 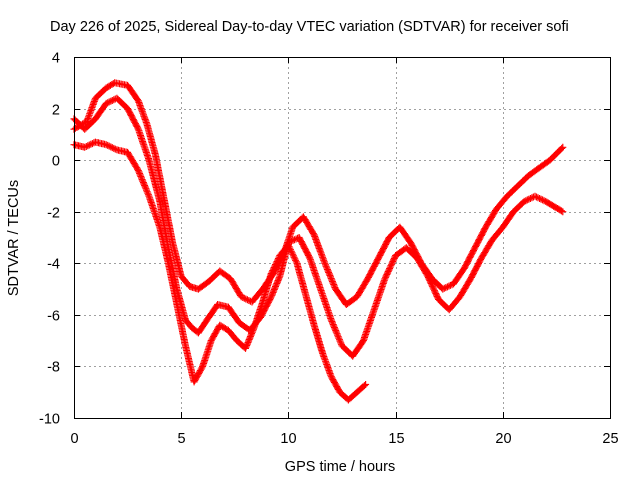 I want to click on y-tick-label: -2, so click(x=53, y=214).